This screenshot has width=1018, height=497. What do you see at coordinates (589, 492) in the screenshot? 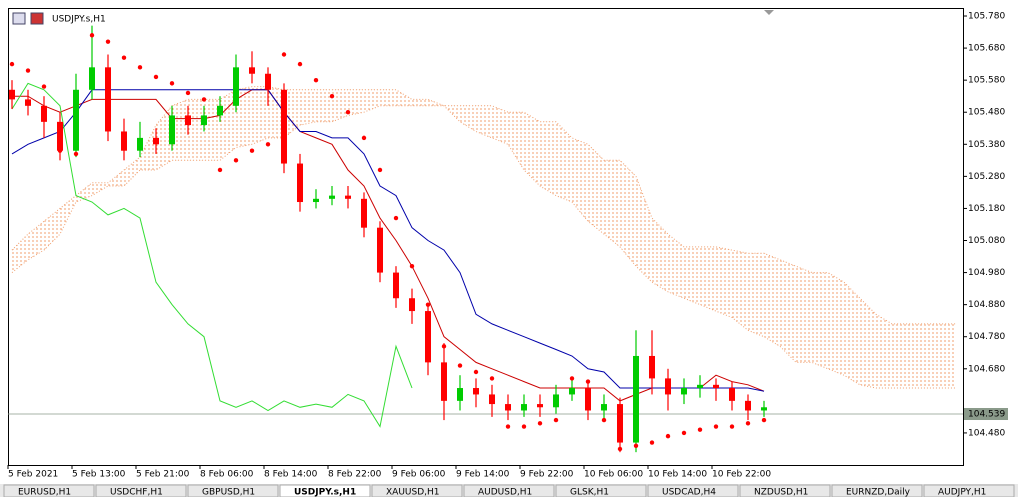
I see `tab-label: GLSK,H1` at bounding box center [589, 492].